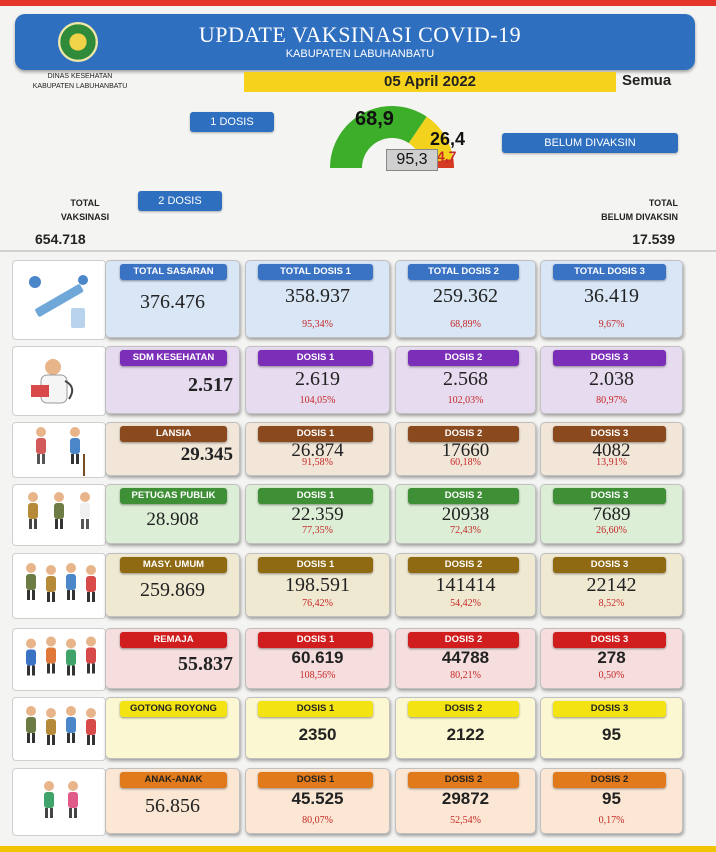 This screenshot has height=852, width=716. What do you see at coordinates (59, 802) in the screenshot?
I see `children-icon` at bounding box center [59, 802].